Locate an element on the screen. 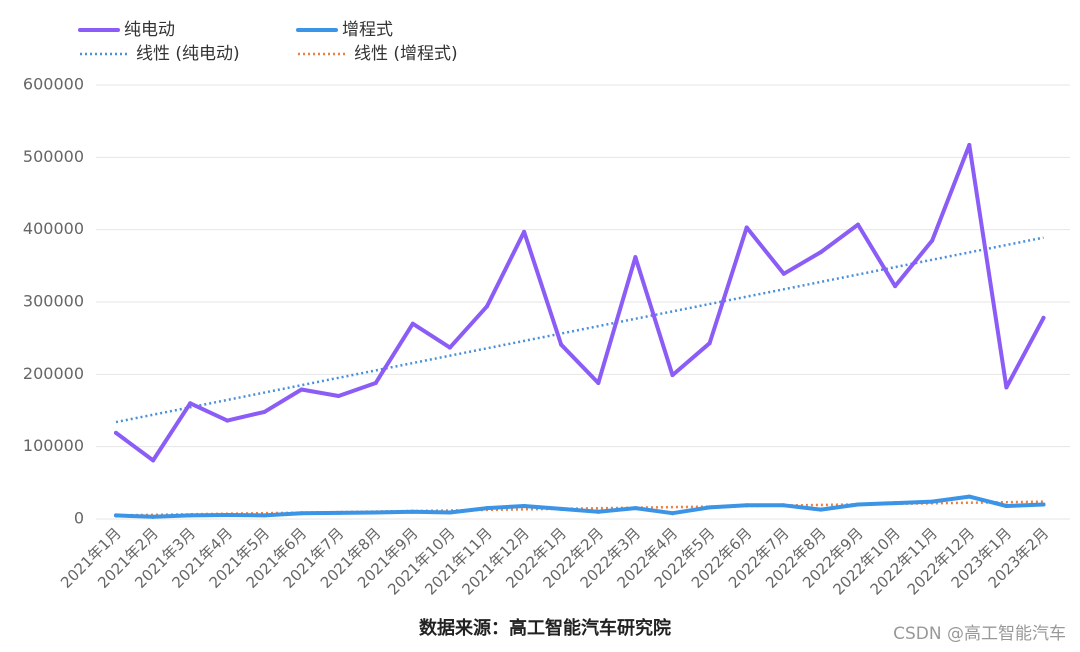  legend: 纯电动 增程式 线性 (纯电动) 线性 (增程式) is located at coordinates (268, 42).